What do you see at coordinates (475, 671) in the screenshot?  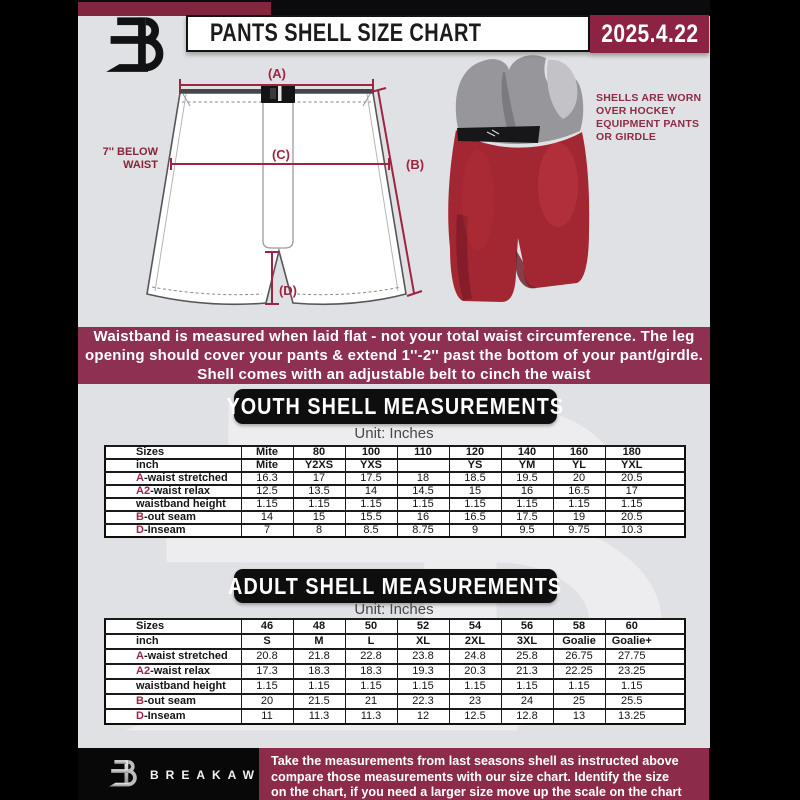 I see `cell: 20.3` at bounding box center [475, 671].